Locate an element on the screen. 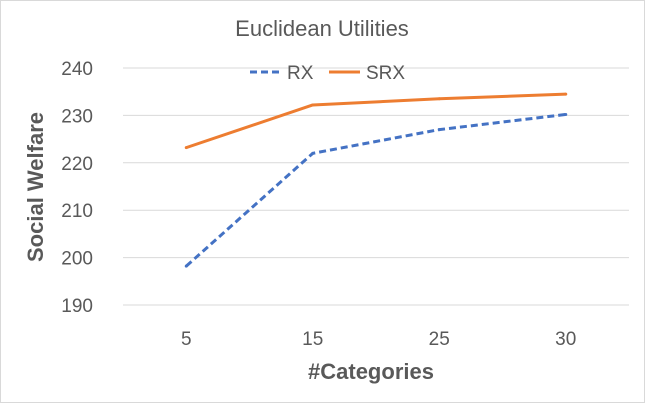 Image resolution: width=645 pixels, height=403 pixels. chart-title: Euclidean Utilities is located at coordinates (322, 28).